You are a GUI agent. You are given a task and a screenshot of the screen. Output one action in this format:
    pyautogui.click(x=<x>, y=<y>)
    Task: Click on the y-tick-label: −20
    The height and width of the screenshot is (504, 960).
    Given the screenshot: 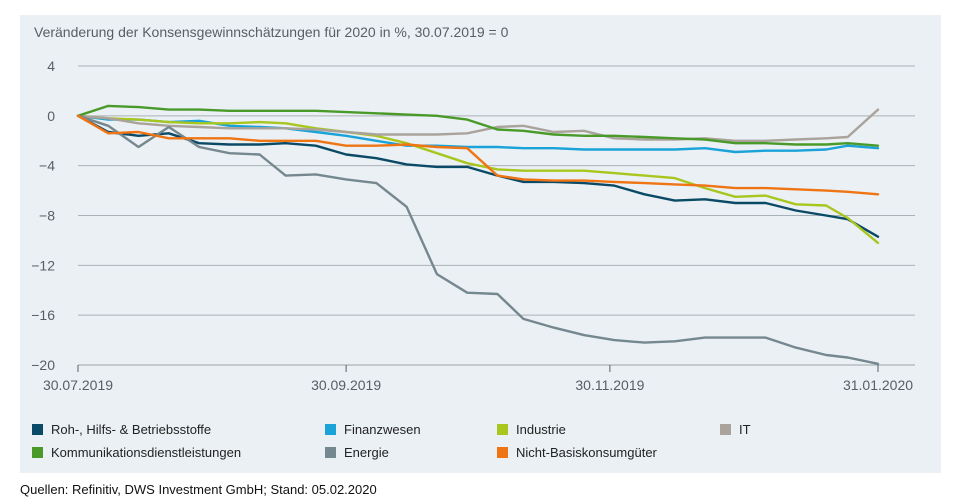 What is the action you would take?
    pyautogui.click(x=43, y=365)
    